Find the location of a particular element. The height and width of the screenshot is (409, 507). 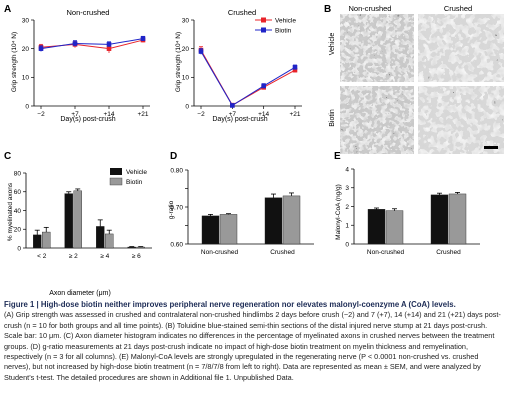

x-tick-label: ≥ 6 is located at coordinates (136, 256).